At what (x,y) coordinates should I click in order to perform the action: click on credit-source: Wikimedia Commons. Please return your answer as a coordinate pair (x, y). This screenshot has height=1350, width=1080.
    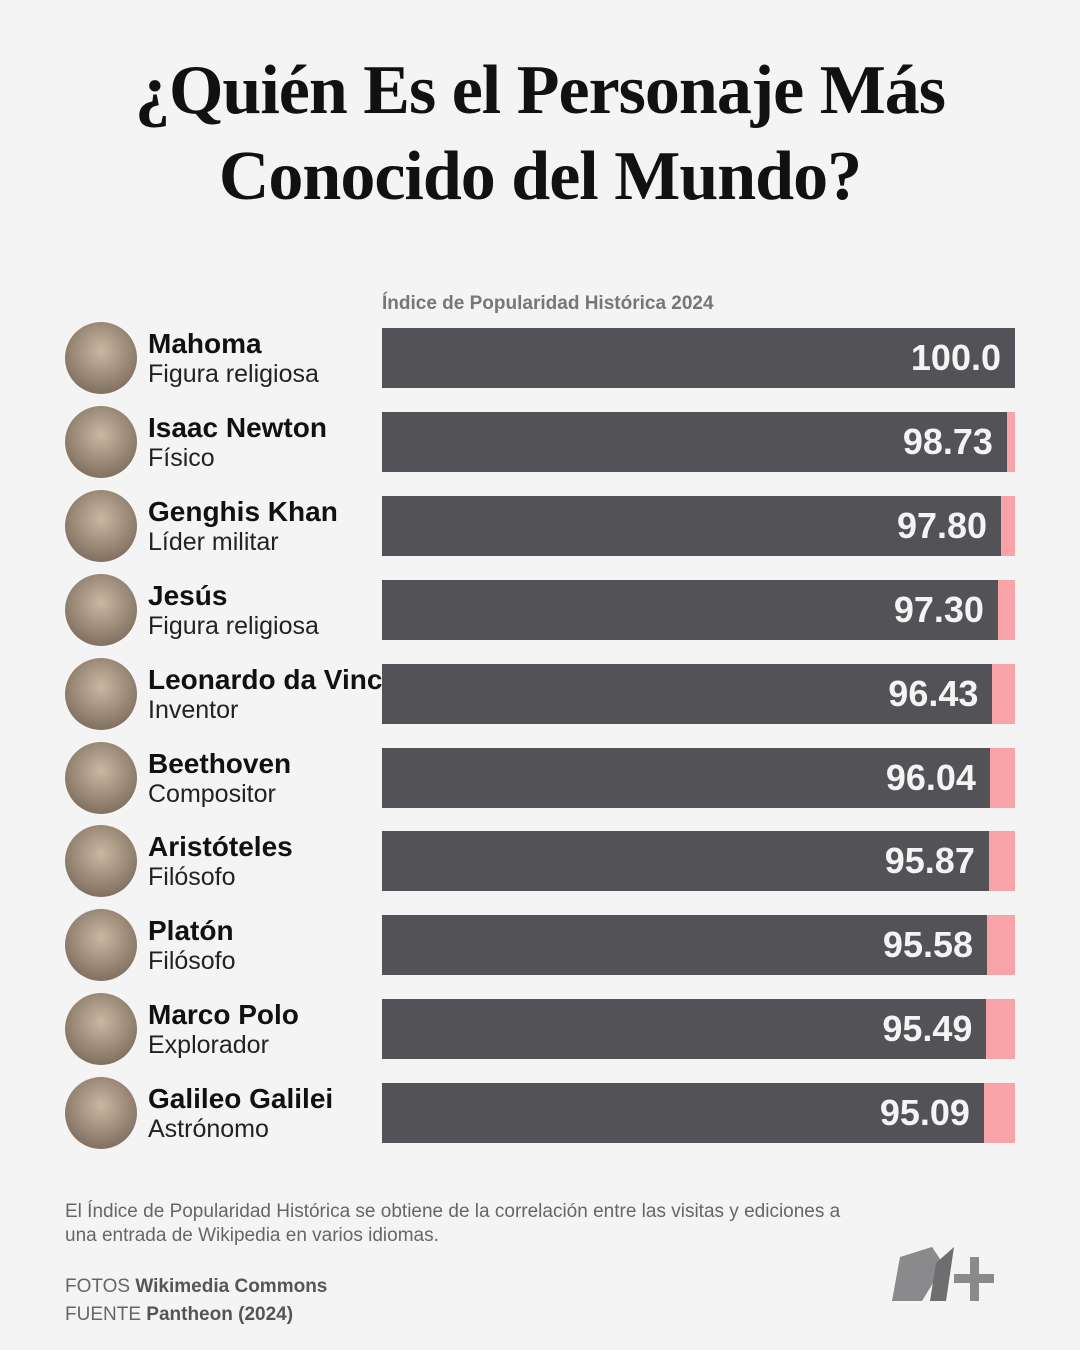
    Looking at the image, I should click on (231, 1286).